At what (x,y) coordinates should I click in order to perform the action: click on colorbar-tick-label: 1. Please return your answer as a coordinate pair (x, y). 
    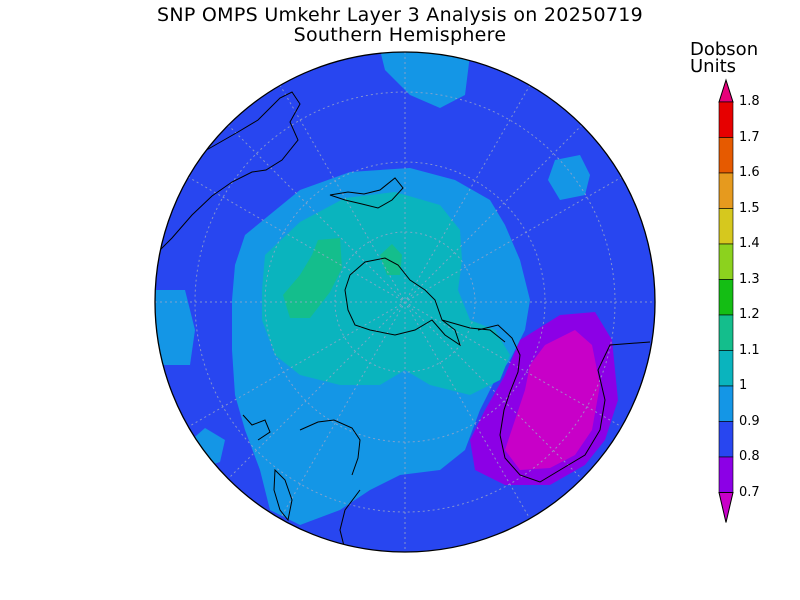
    Looking at the image, I should click on (743, 385).